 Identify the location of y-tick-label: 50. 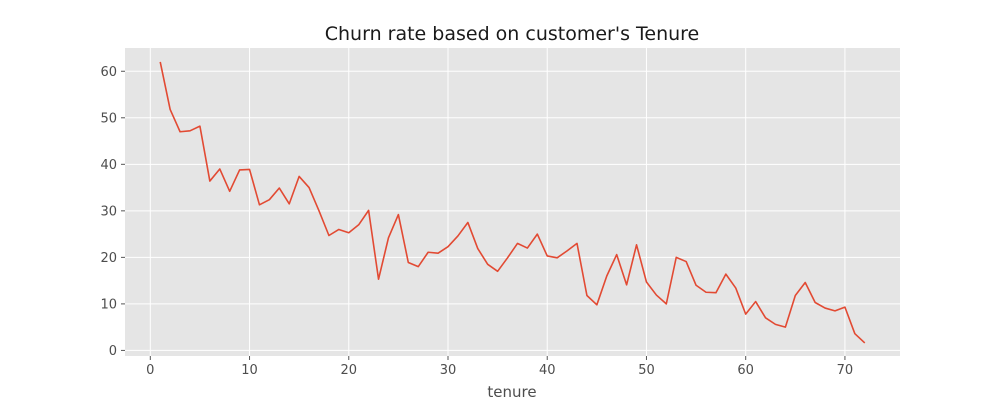
(108, 118).